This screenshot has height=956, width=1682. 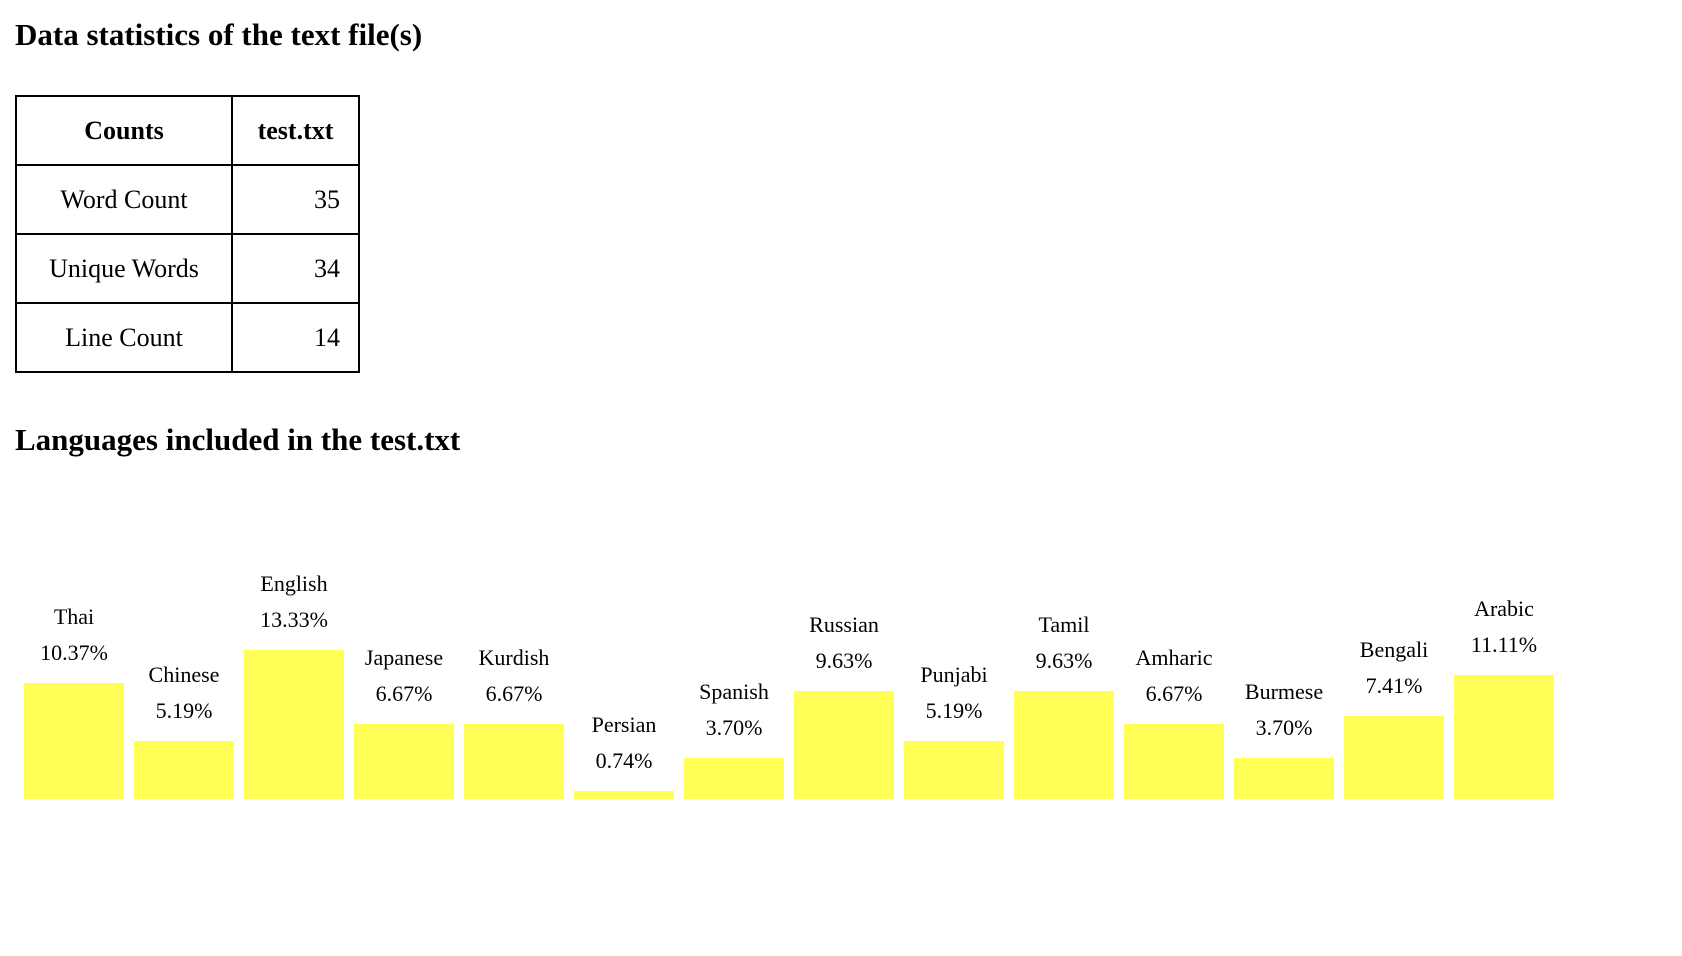 I want to click on bar-group-punjabi: Punjabi 5.19%, so click(x=954, y=728).